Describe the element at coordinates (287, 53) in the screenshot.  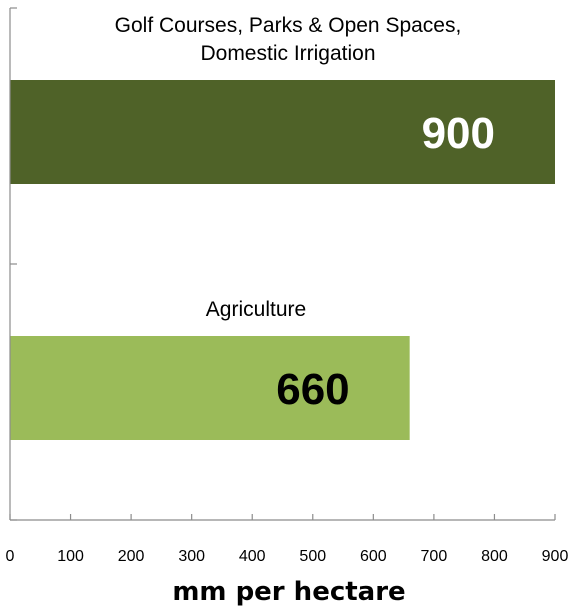
I see `category-label: Domestic Irrigation` at that location.